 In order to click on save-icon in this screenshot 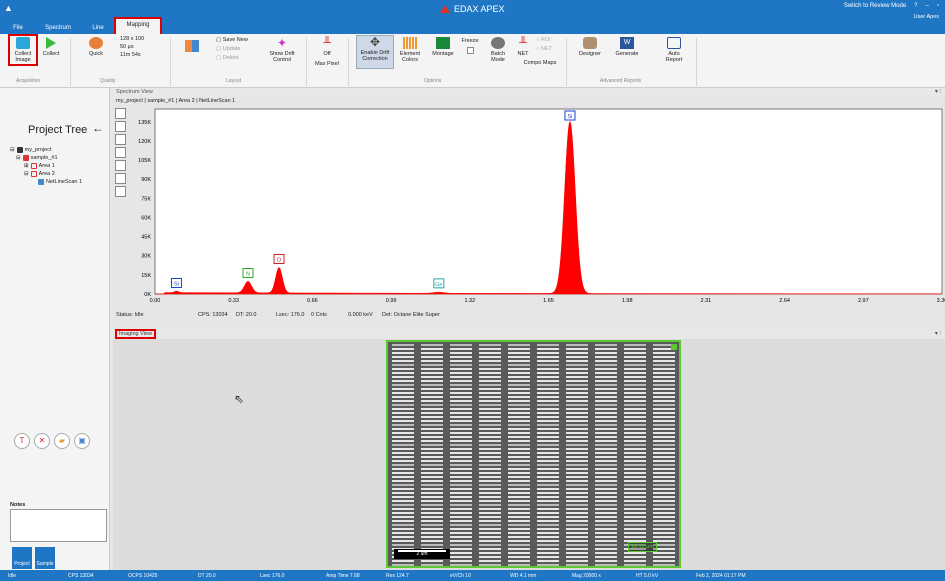, I will do `click(120, 178)`.